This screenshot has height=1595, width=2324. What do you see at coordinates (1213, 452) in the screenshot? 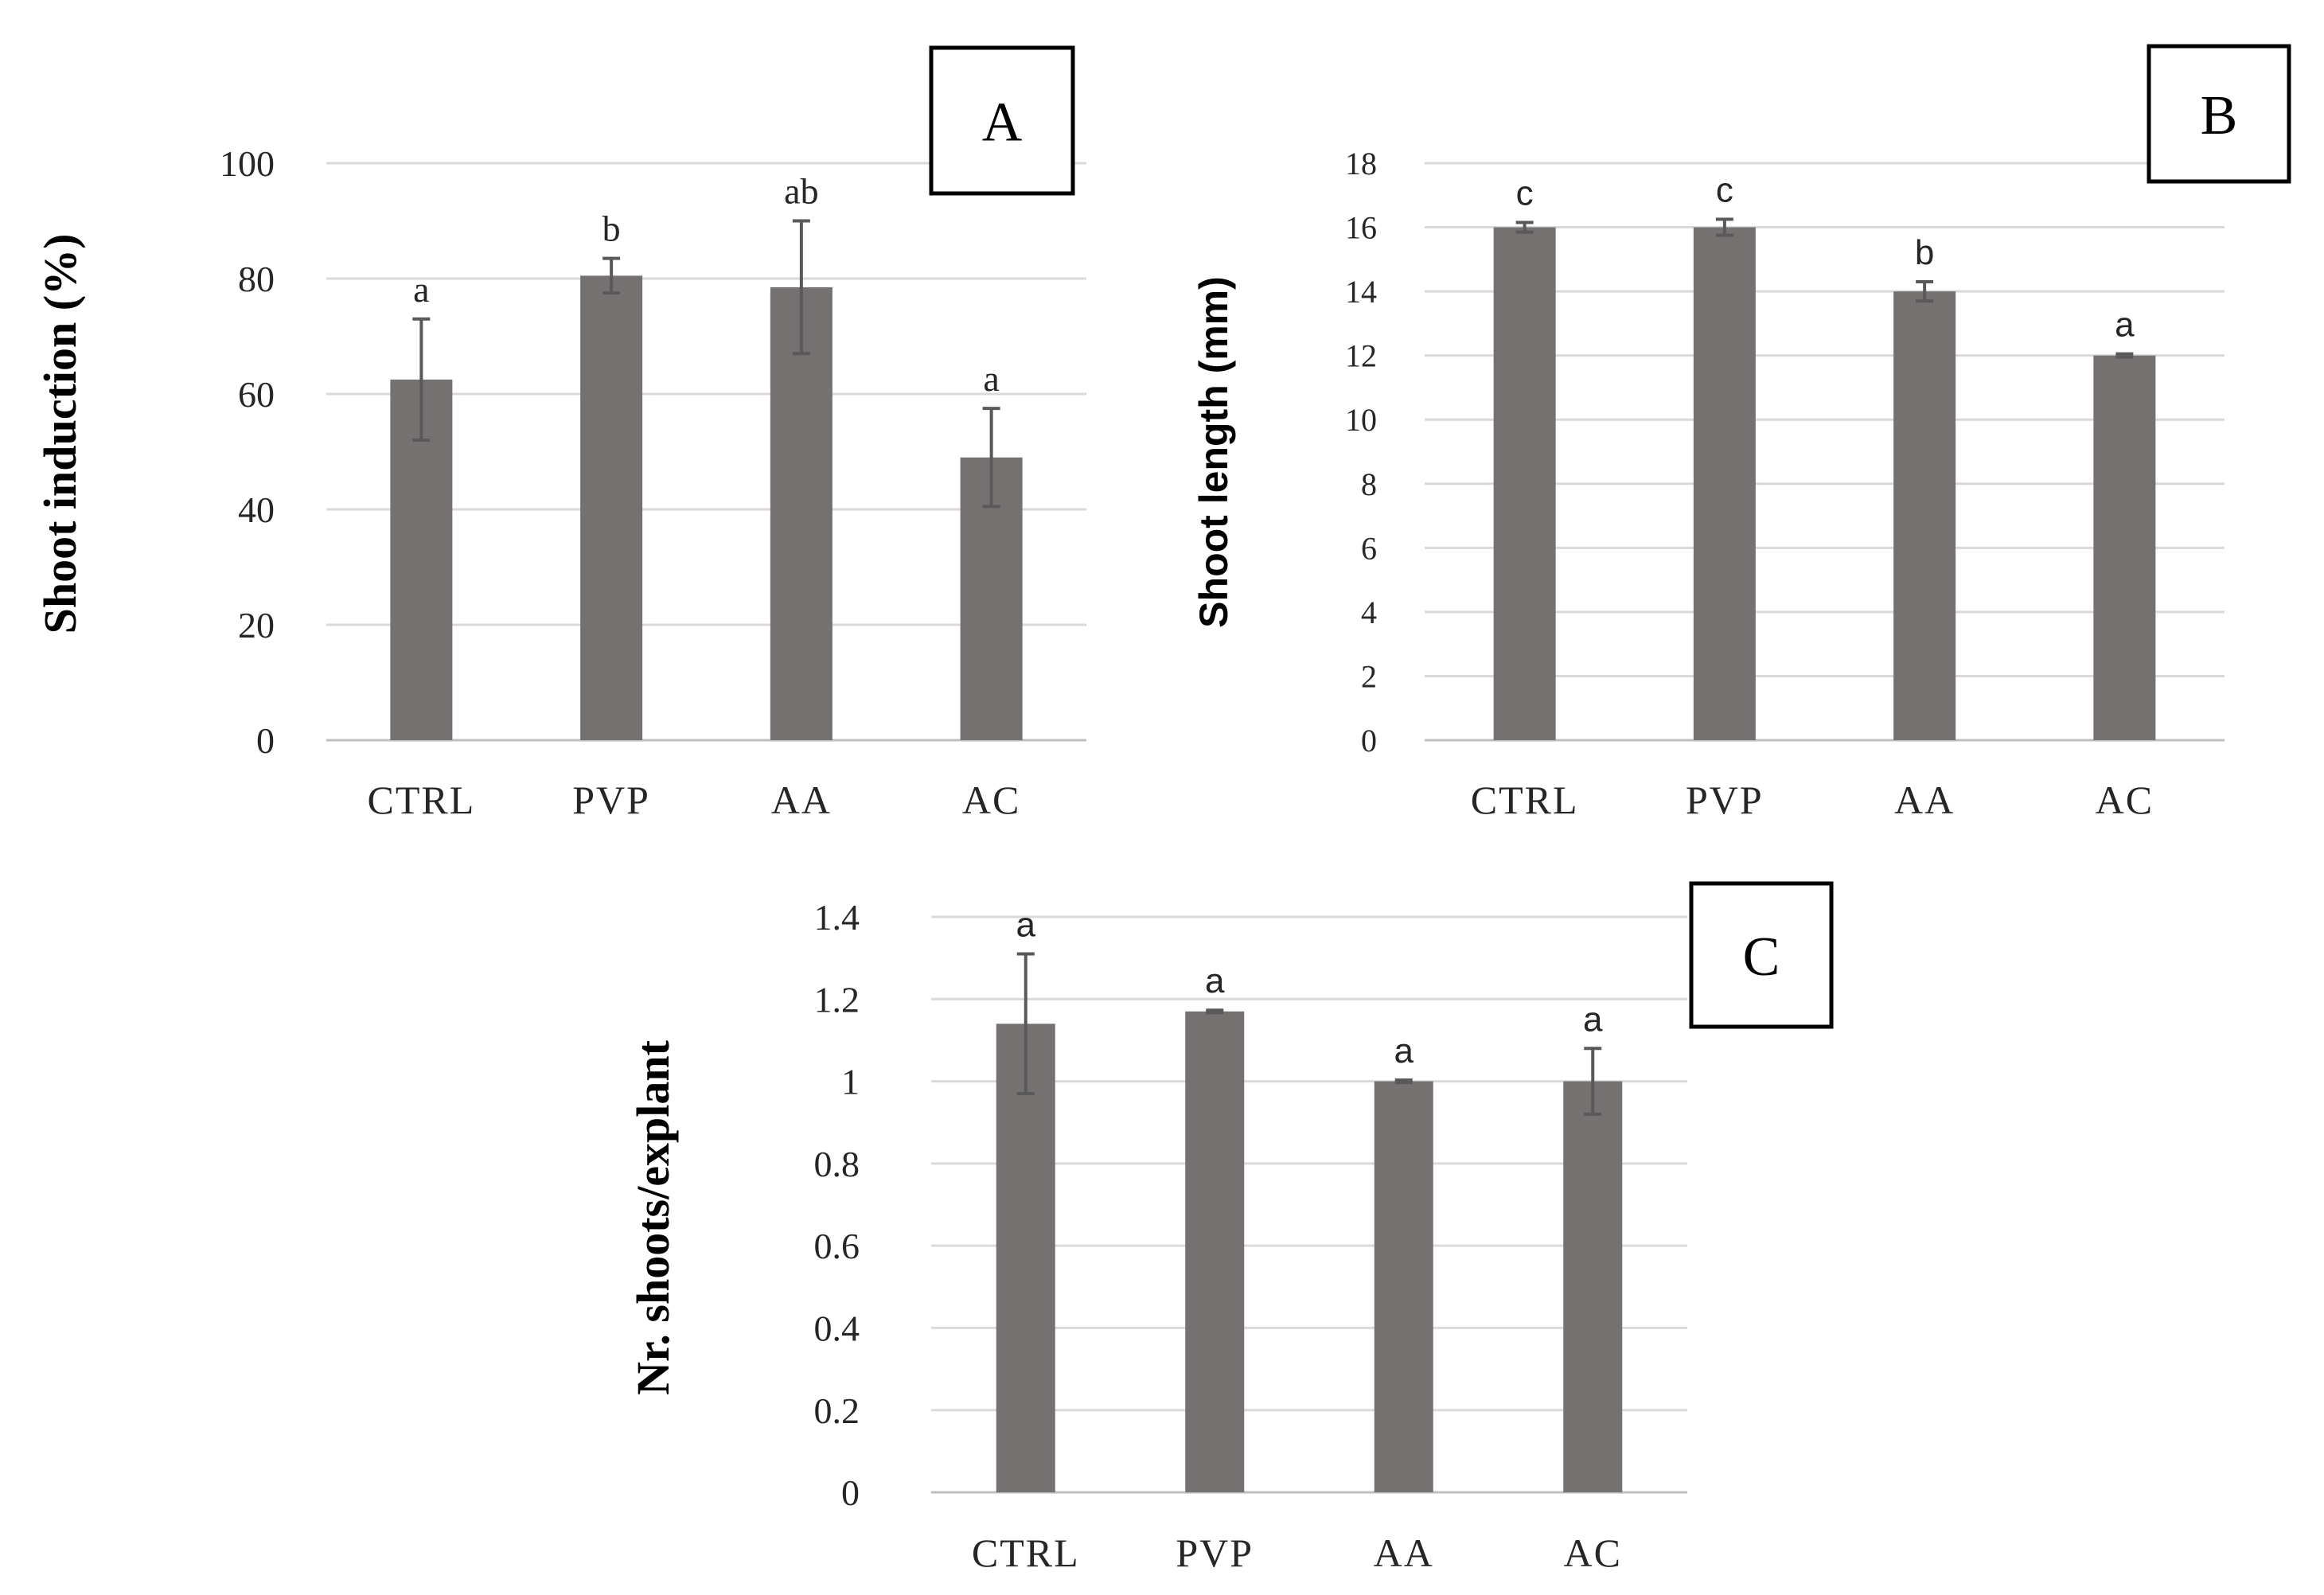
I see `y-axis-title: Shoot length (mm)` at bounding box center [1213, 452].